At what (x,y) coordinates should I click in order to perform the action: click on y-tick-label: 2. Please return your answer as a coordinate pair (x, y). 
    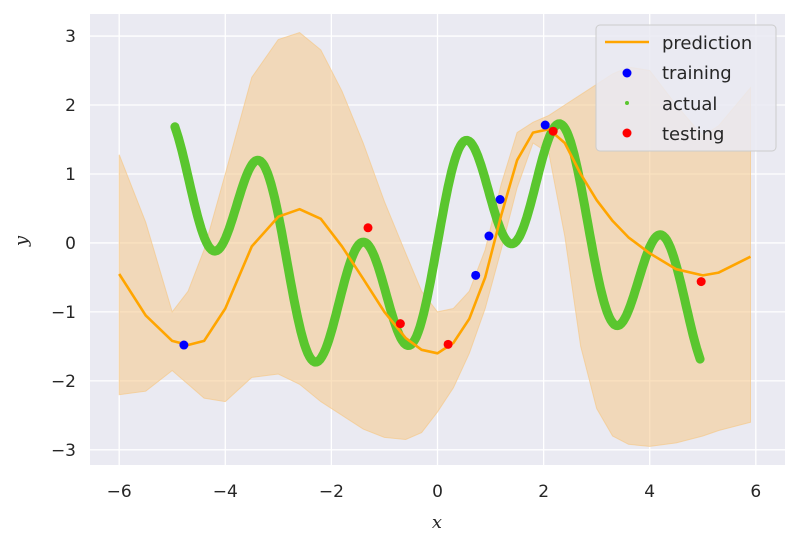
    Looking at the image, I should click on (70, 106).